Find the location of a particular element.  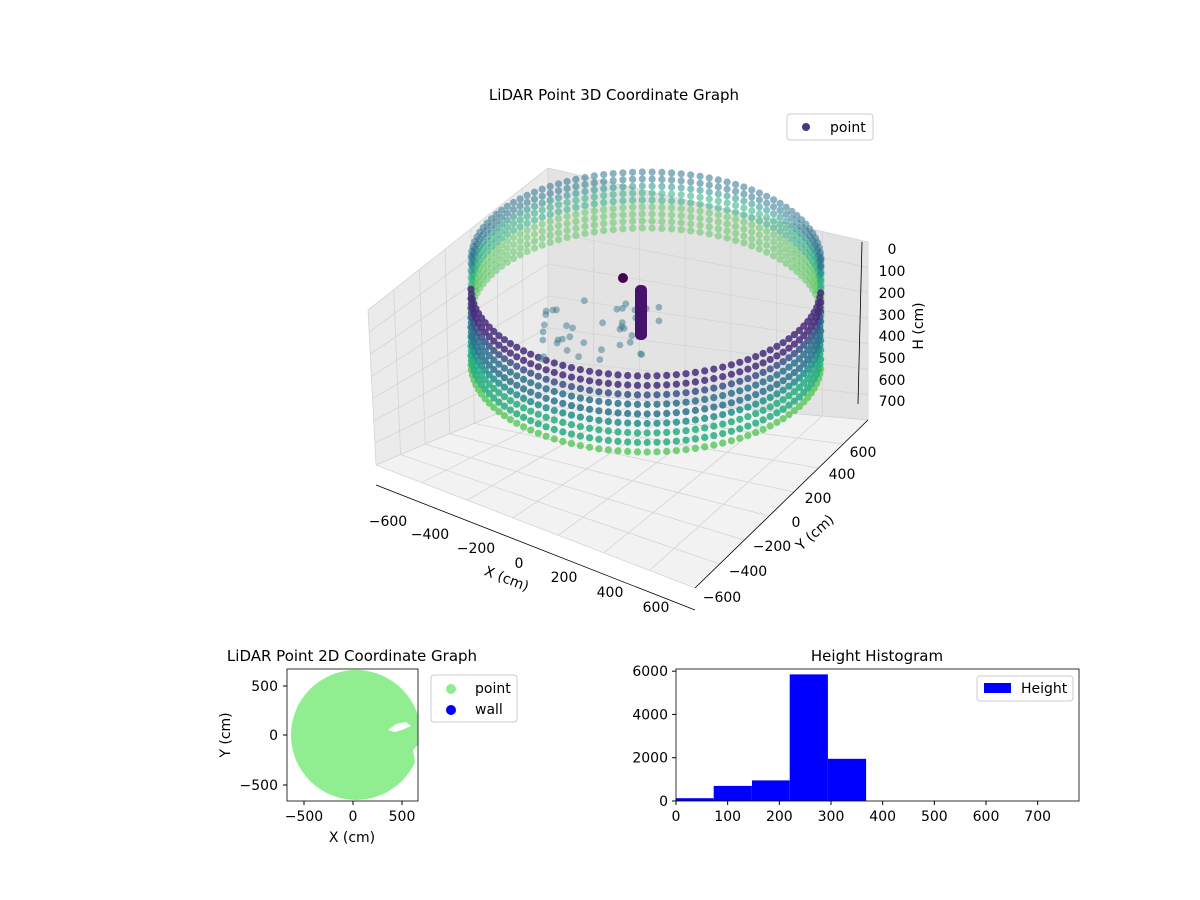

y-tick-label: 2000 is located at coordinates (650, 759).